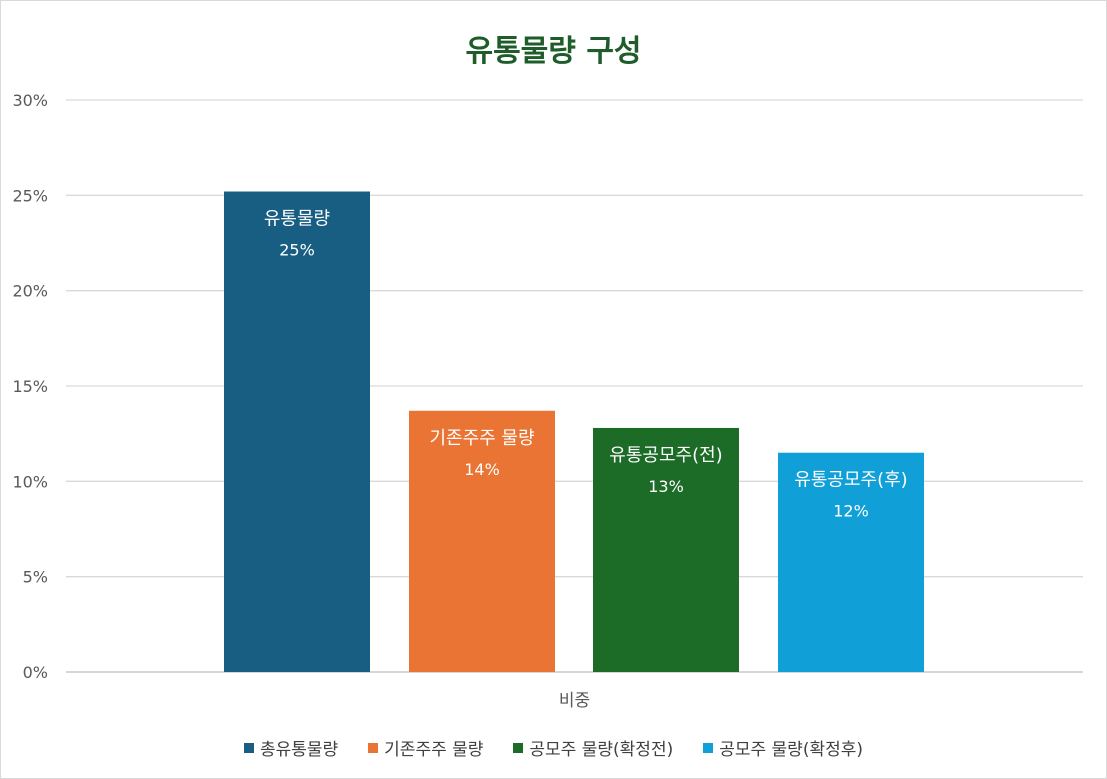  Describe the element at coordinates (850, 480) in the screenshot. I see `data-label-name: 유통공모주(후)` at that location.